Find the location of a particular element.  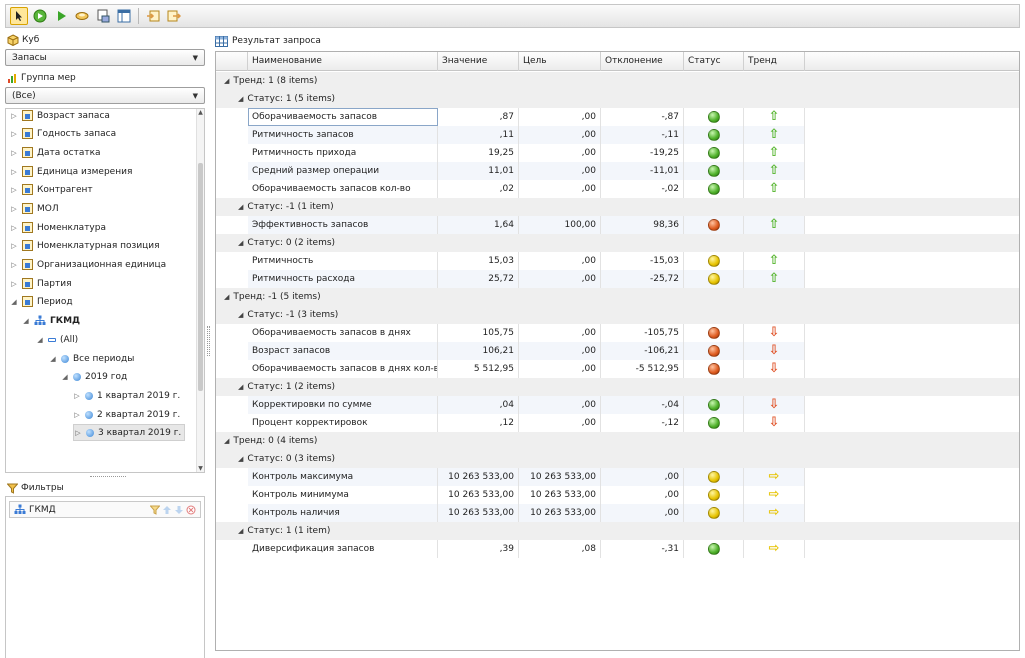

cell-trend: ⇧ is located at coordinates (774, 153).